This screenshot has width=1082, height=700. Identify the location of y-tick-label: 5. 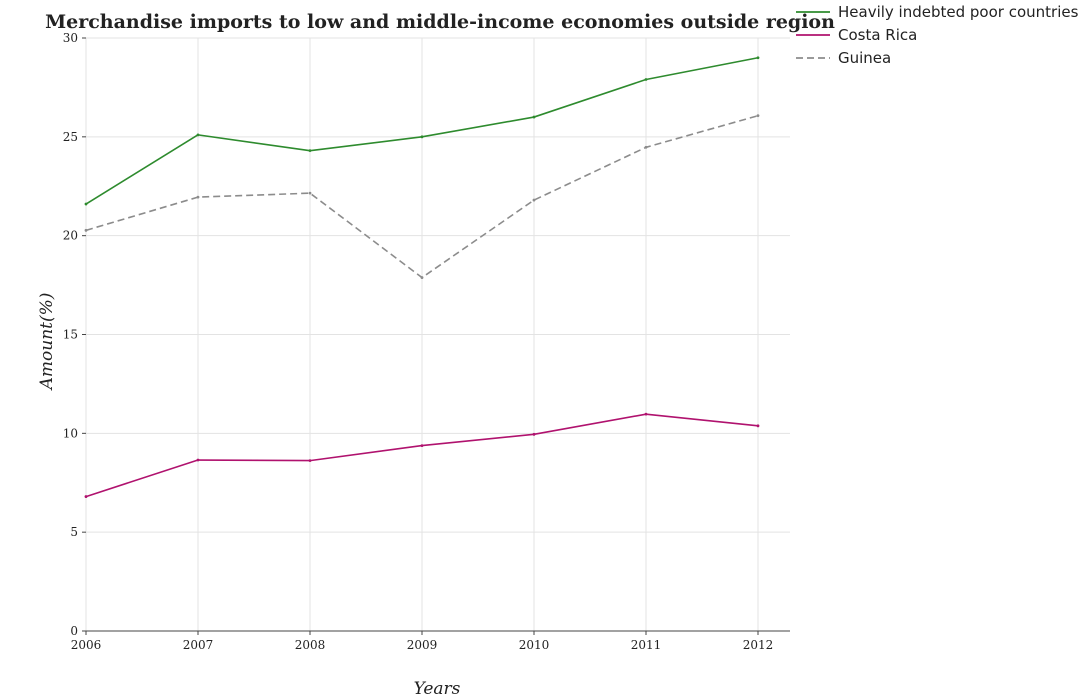
(74, 532).